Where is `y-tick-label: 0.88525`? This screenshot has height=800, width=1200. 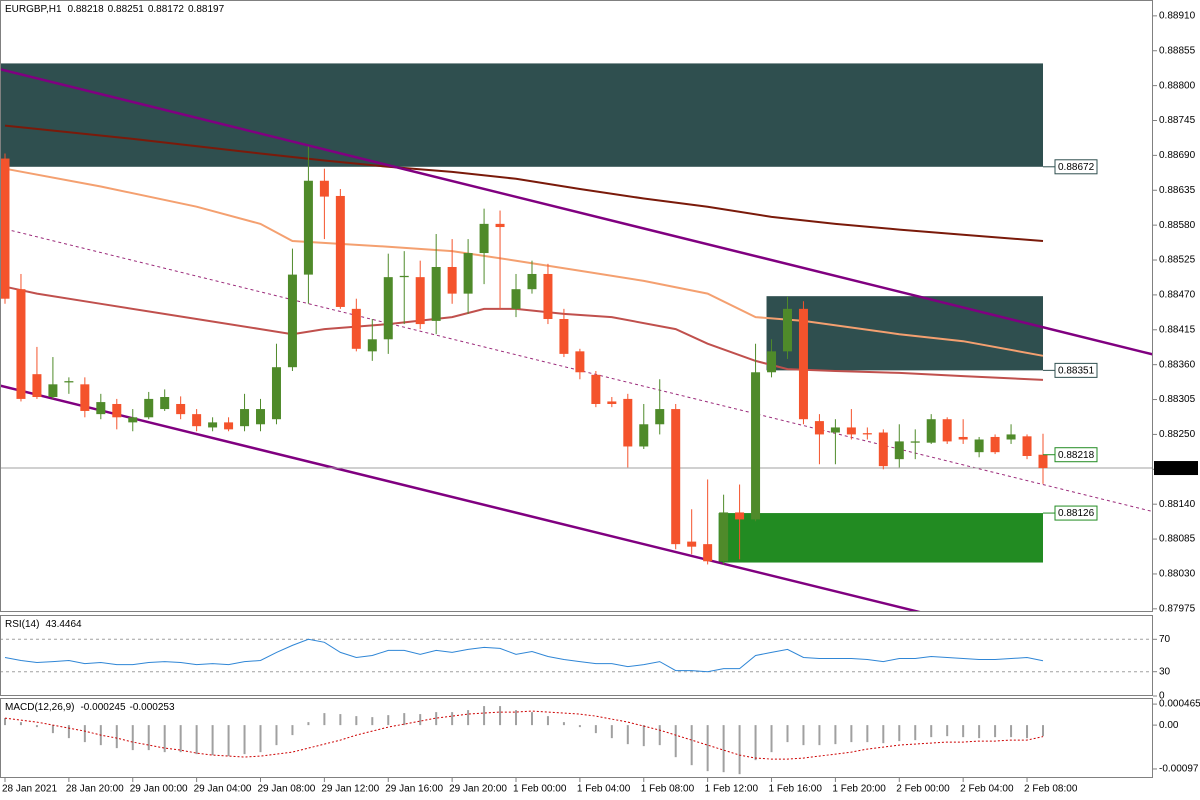
y-tick-label: 0.88525 is located at coordinates (1177, 260).